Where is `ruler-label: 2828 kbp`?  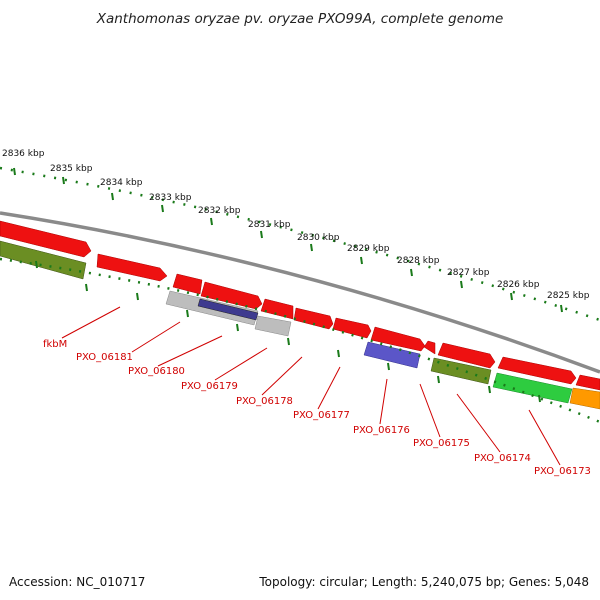 ruler-label: 2828 kbp is located at coordinates (418, 261).